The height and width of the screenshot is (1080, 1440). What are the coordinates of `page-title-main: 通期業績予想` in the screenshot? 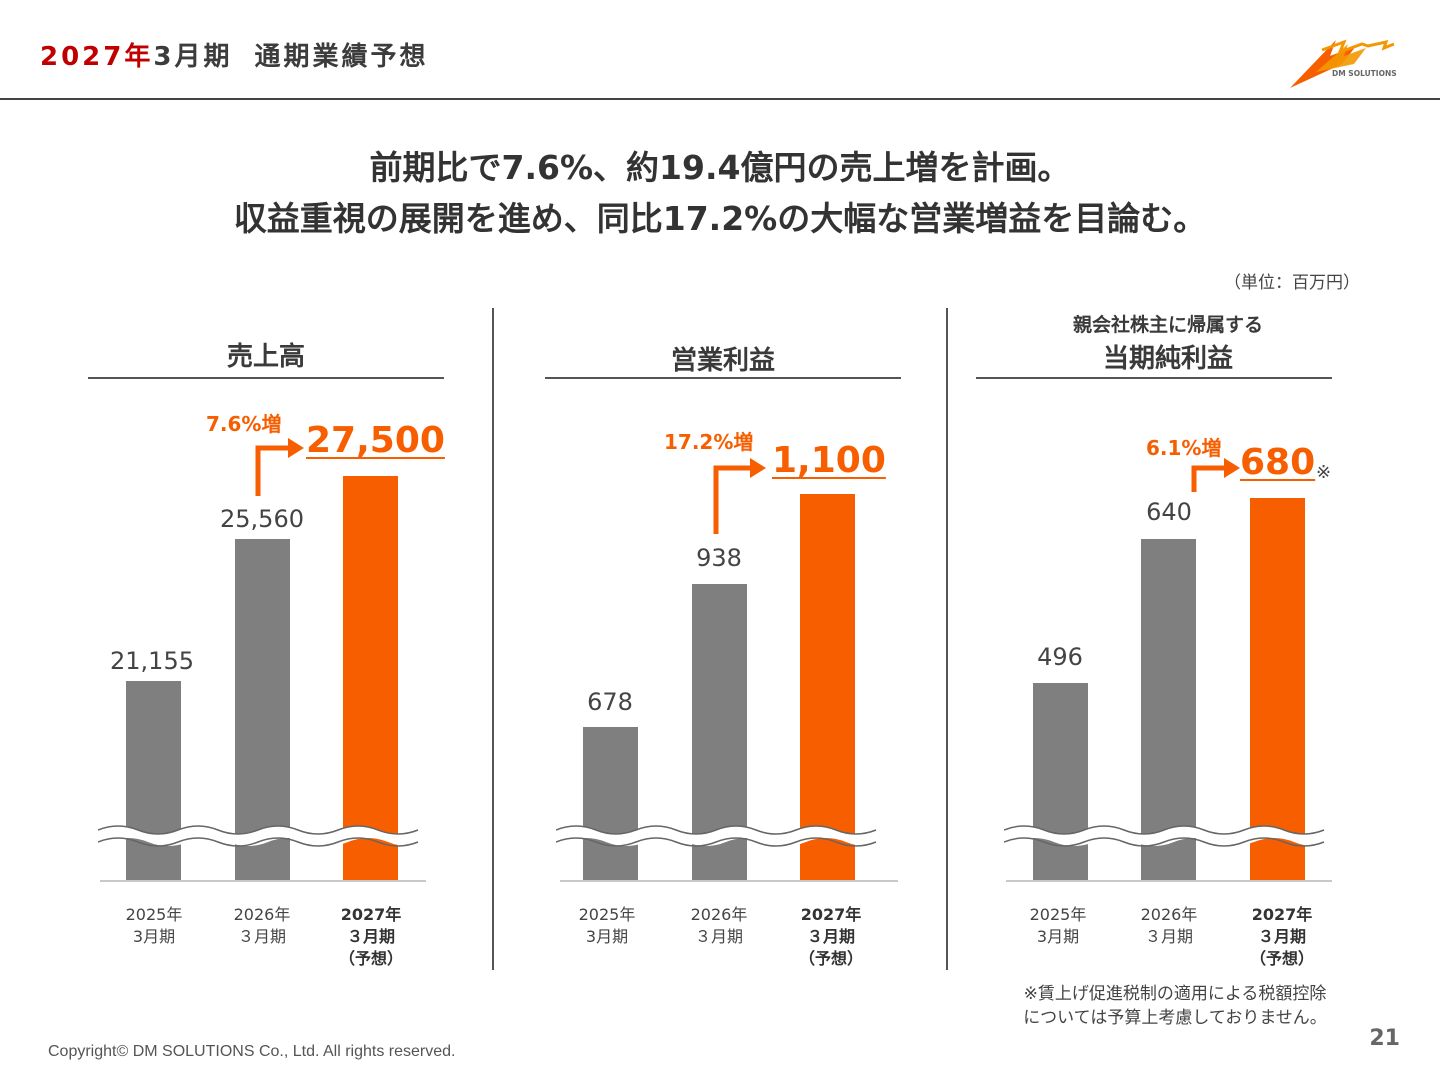 It's located at (341, 57).